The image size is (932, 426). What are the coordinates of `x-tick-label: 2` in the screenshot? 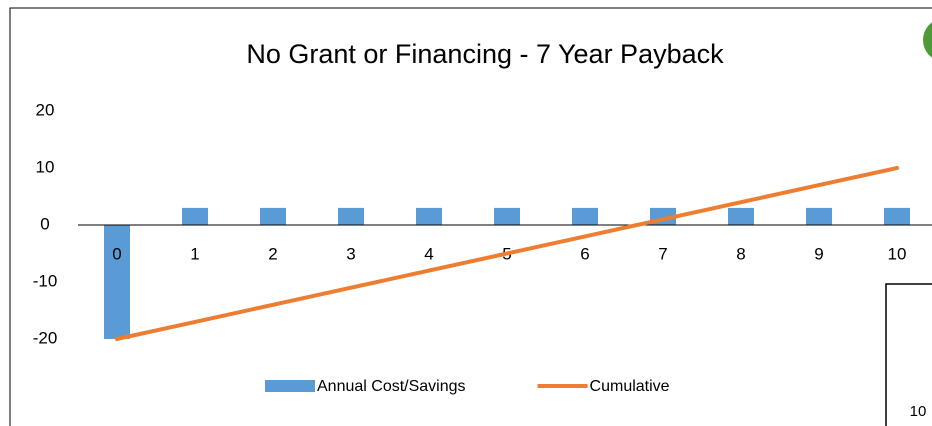 It's located at (272, 253).